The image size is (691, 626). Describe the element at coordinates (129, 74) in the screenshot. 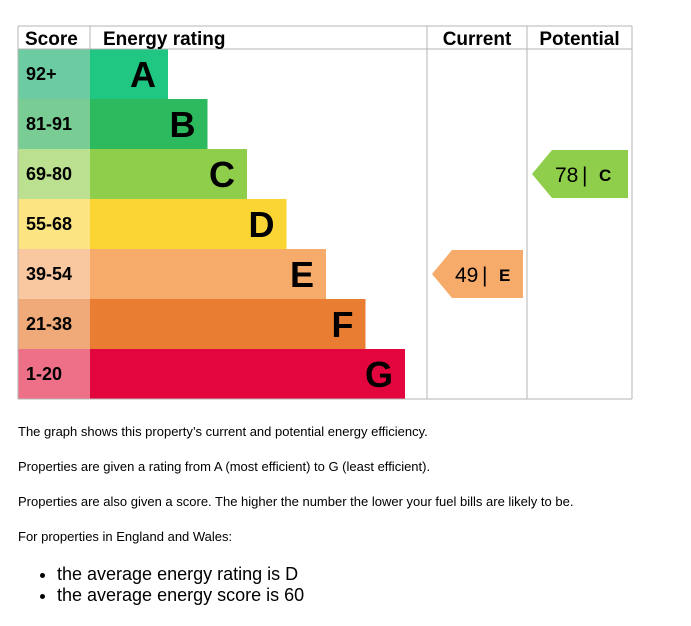

I see `rating-bar-a` at that location.